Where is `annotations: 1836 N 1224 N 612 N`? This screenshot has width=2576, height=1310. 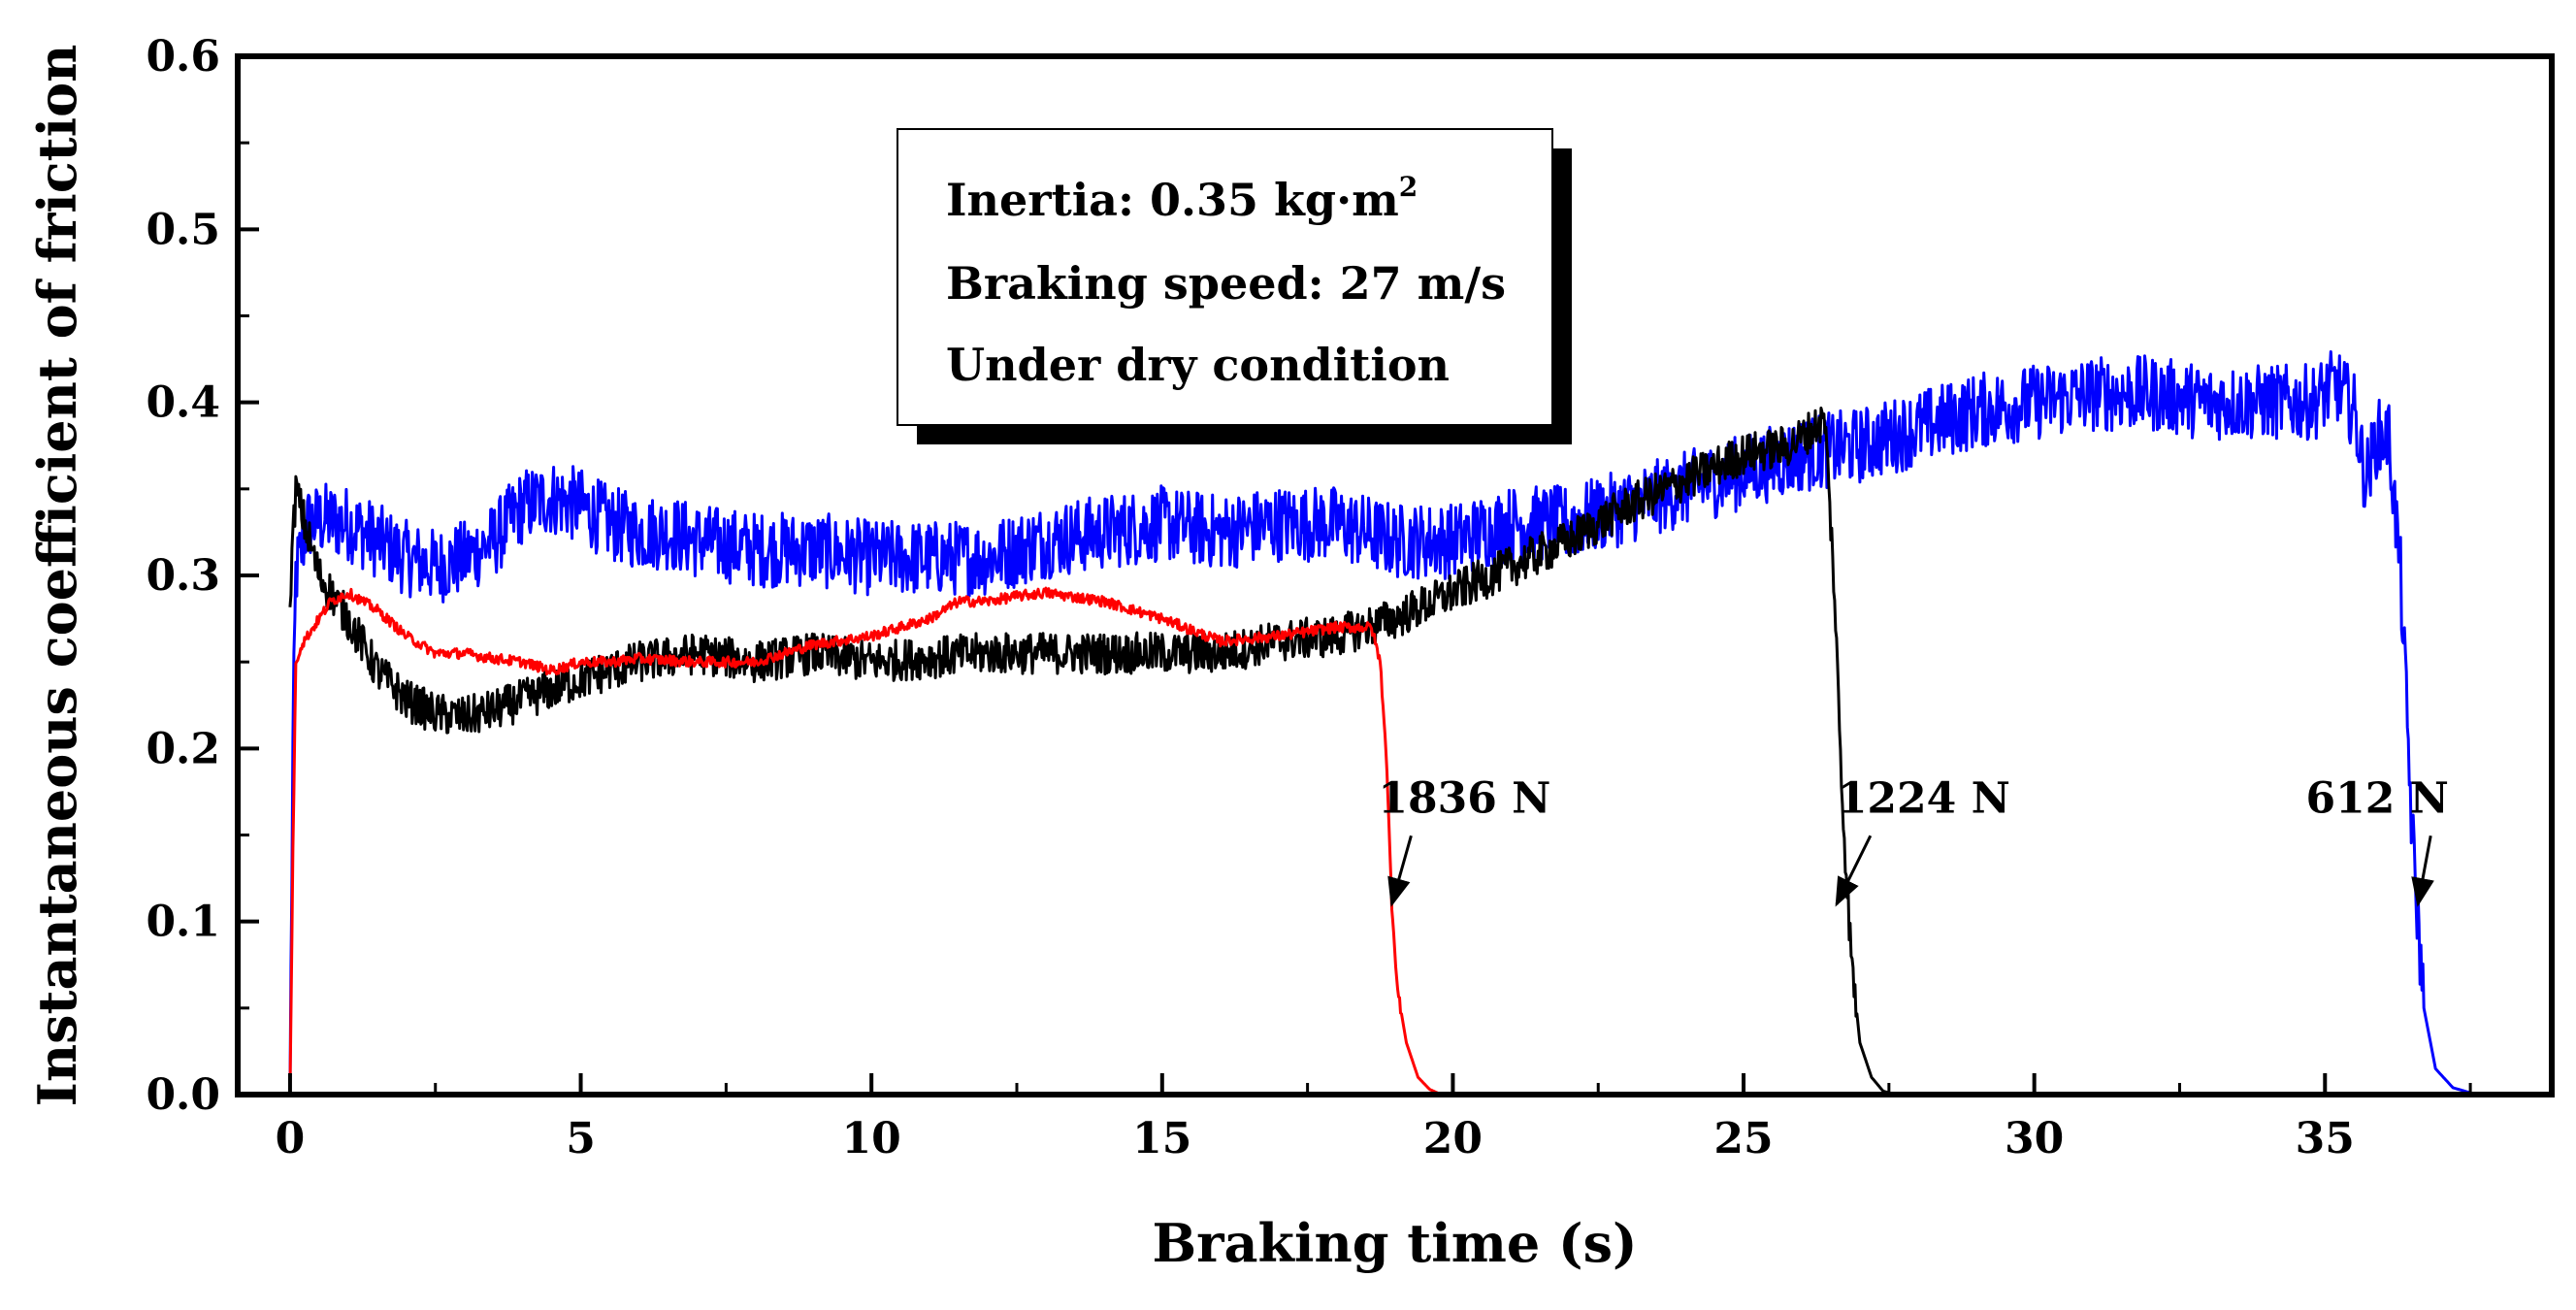 annotations: 1836 N 1224 N 612 N is located at coordinates (1913, 840).